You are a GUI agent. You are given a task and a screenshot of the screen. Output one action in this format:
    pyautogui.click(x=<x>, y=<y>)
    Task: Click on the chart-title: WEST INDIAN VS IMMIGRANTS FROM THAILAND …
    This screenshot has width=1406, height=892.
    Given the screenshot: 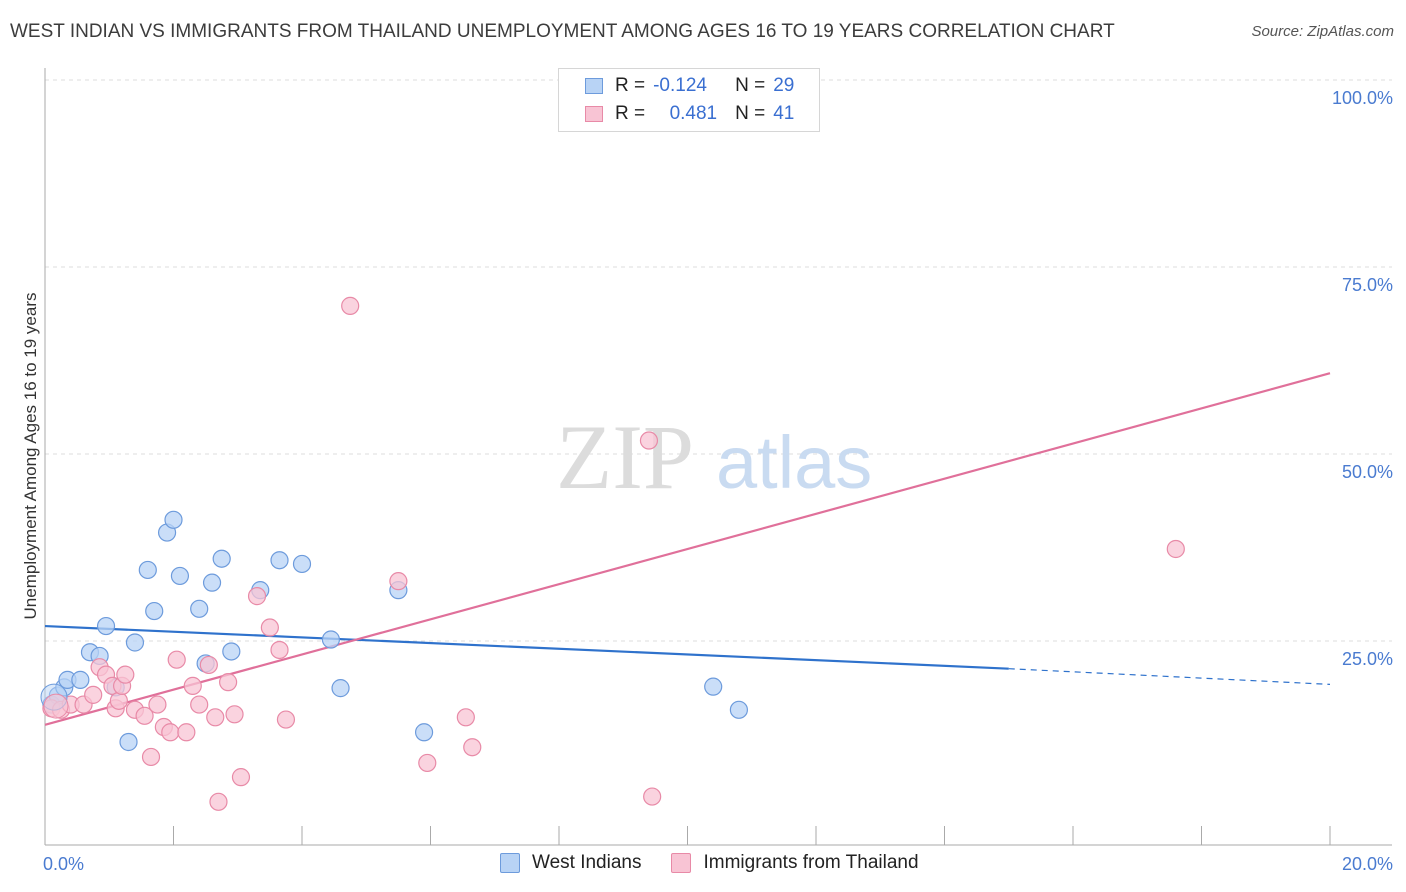 What is the action you would take?
    pyautogui.click(x=562, y=31)
    